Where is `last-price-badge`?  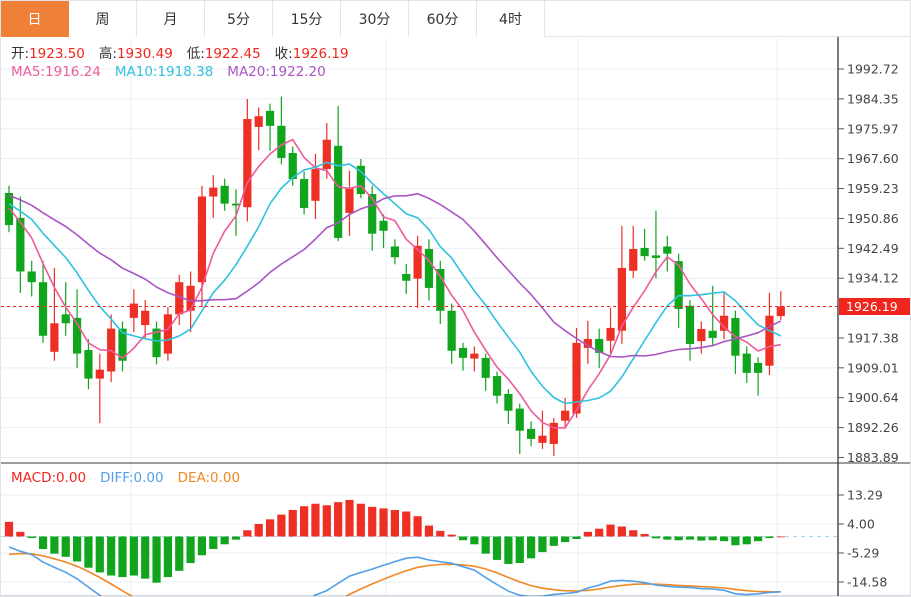 last-price-badge is located at coordinates (874, 307).